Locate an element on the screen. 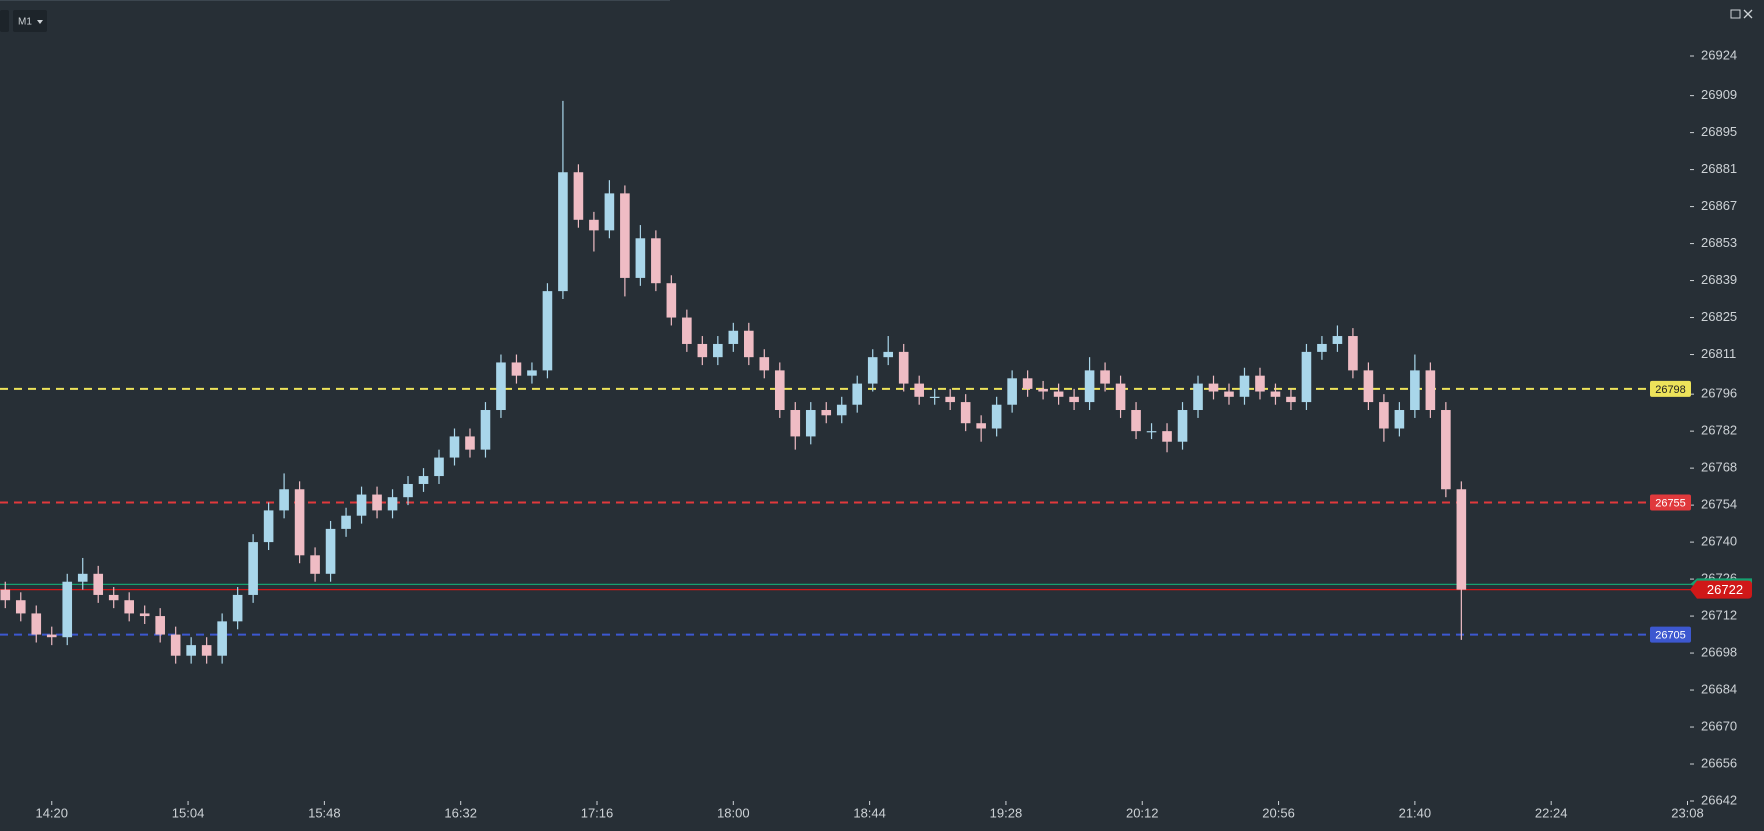  level-label: 26705 is located at coordinates (1670, 635).